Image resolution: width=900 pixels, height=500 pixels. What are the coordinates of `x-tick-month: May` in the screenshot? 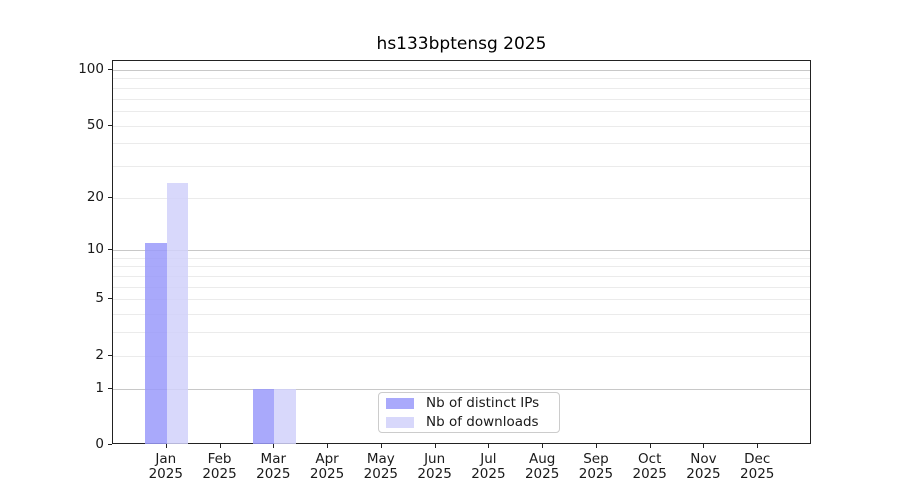 It's located at (380, 459).